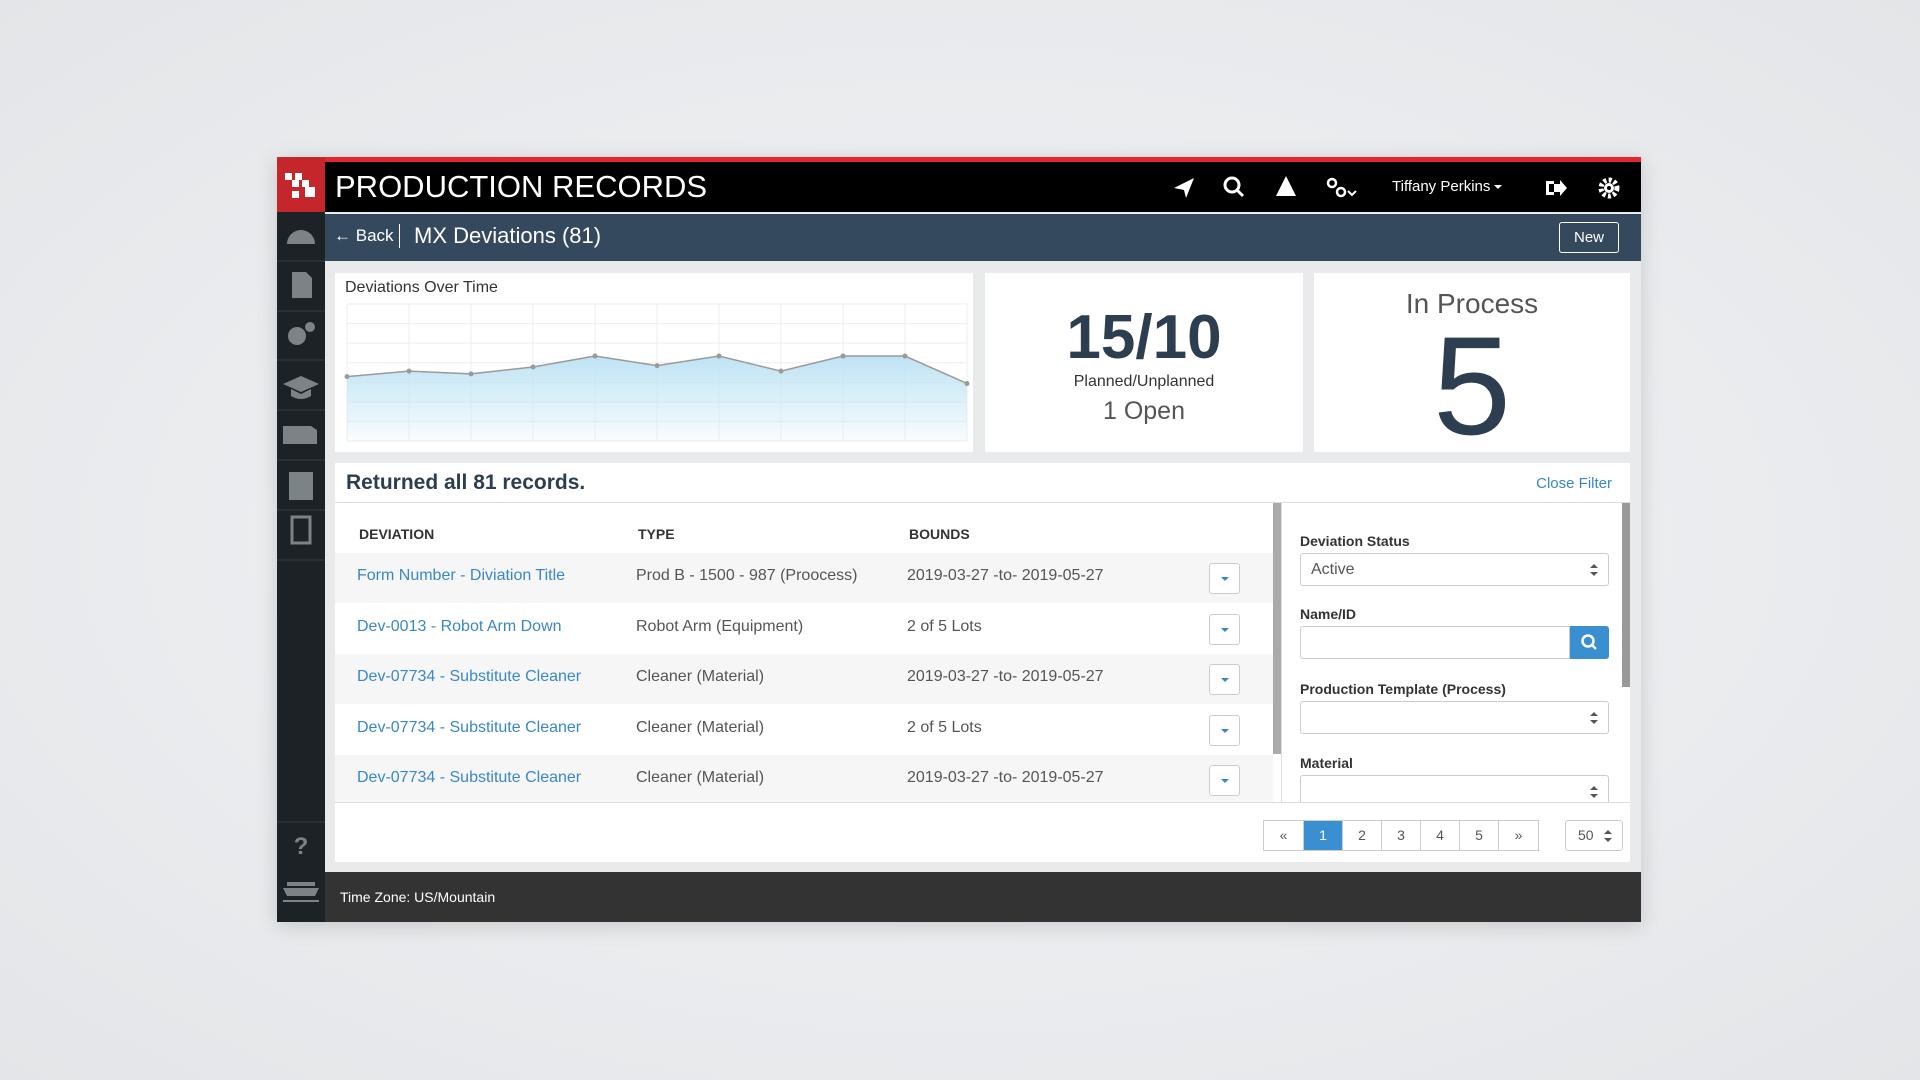 The image size is (1920, 1080). I want to click on page-button: 4, so click(1440, 835).